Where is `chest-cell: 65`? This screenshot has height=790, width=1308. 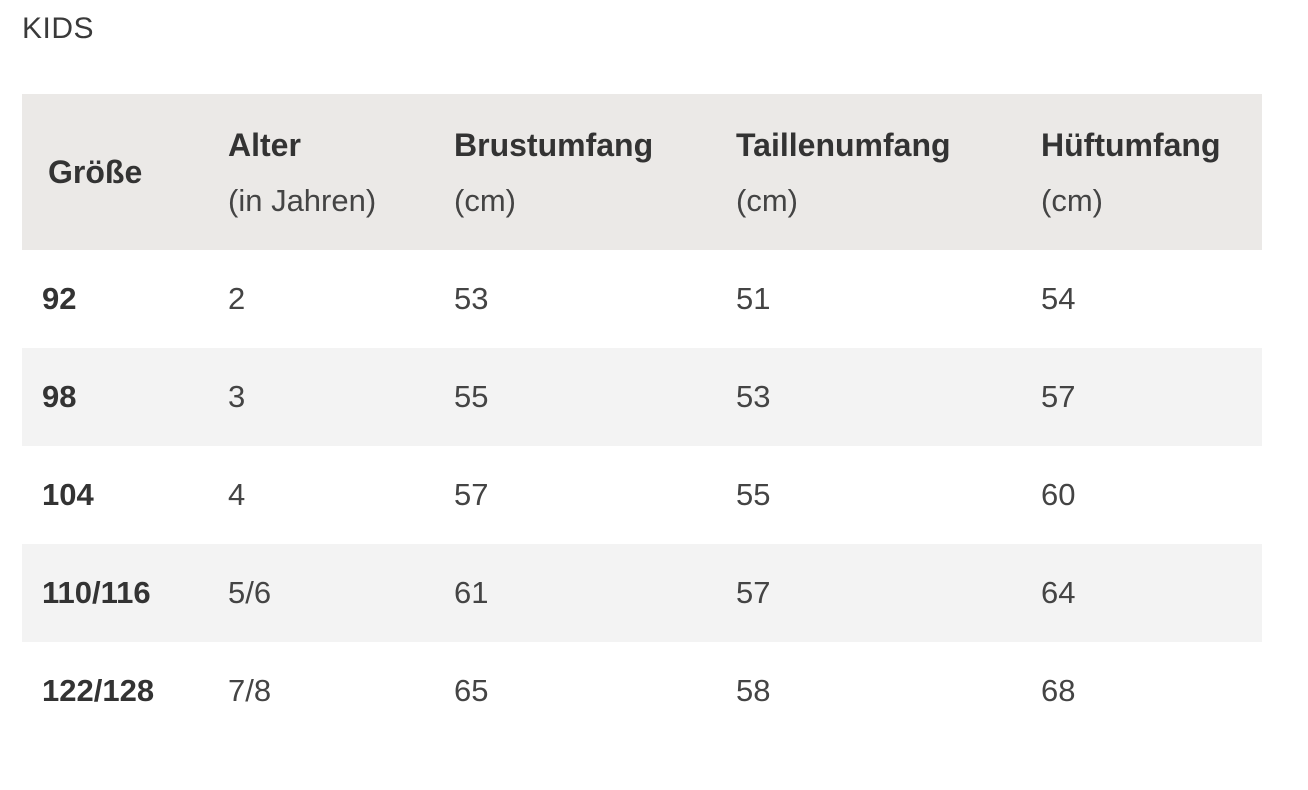 chest-cell: 65 is located at coordinates (471, 690).